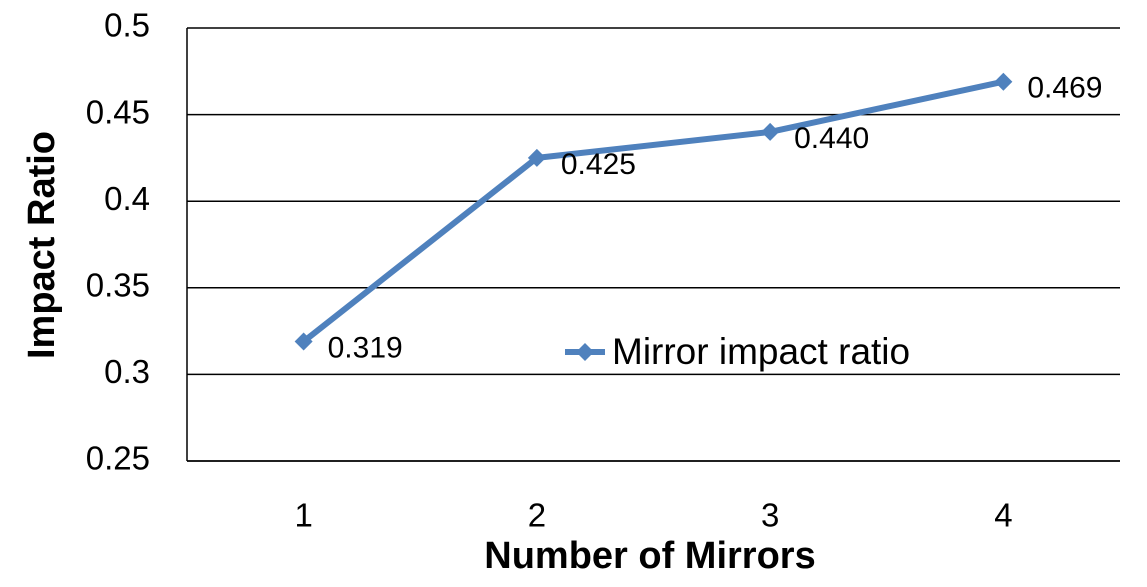 The height and width of the screenshot is (587, 1147). Describe the element at coordinates (42, 245) in the screenshot. I see `y-axis-title: Impact Ratio` at that location.